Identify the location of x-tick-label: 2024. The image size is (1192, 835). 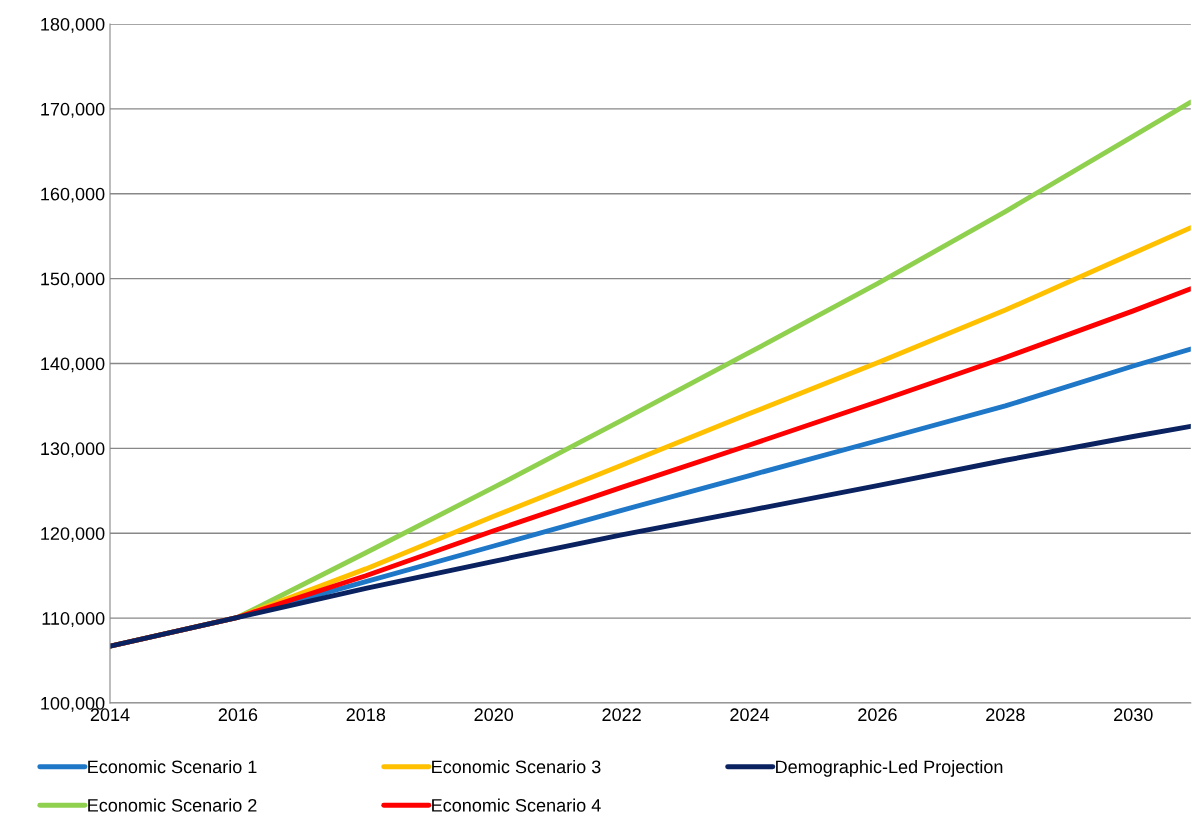
(750, 715).